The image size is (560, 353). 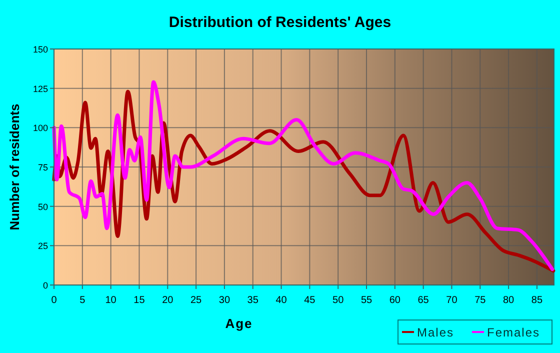 I want to click on x-tick-label: 15, so click(x=140, y=300).